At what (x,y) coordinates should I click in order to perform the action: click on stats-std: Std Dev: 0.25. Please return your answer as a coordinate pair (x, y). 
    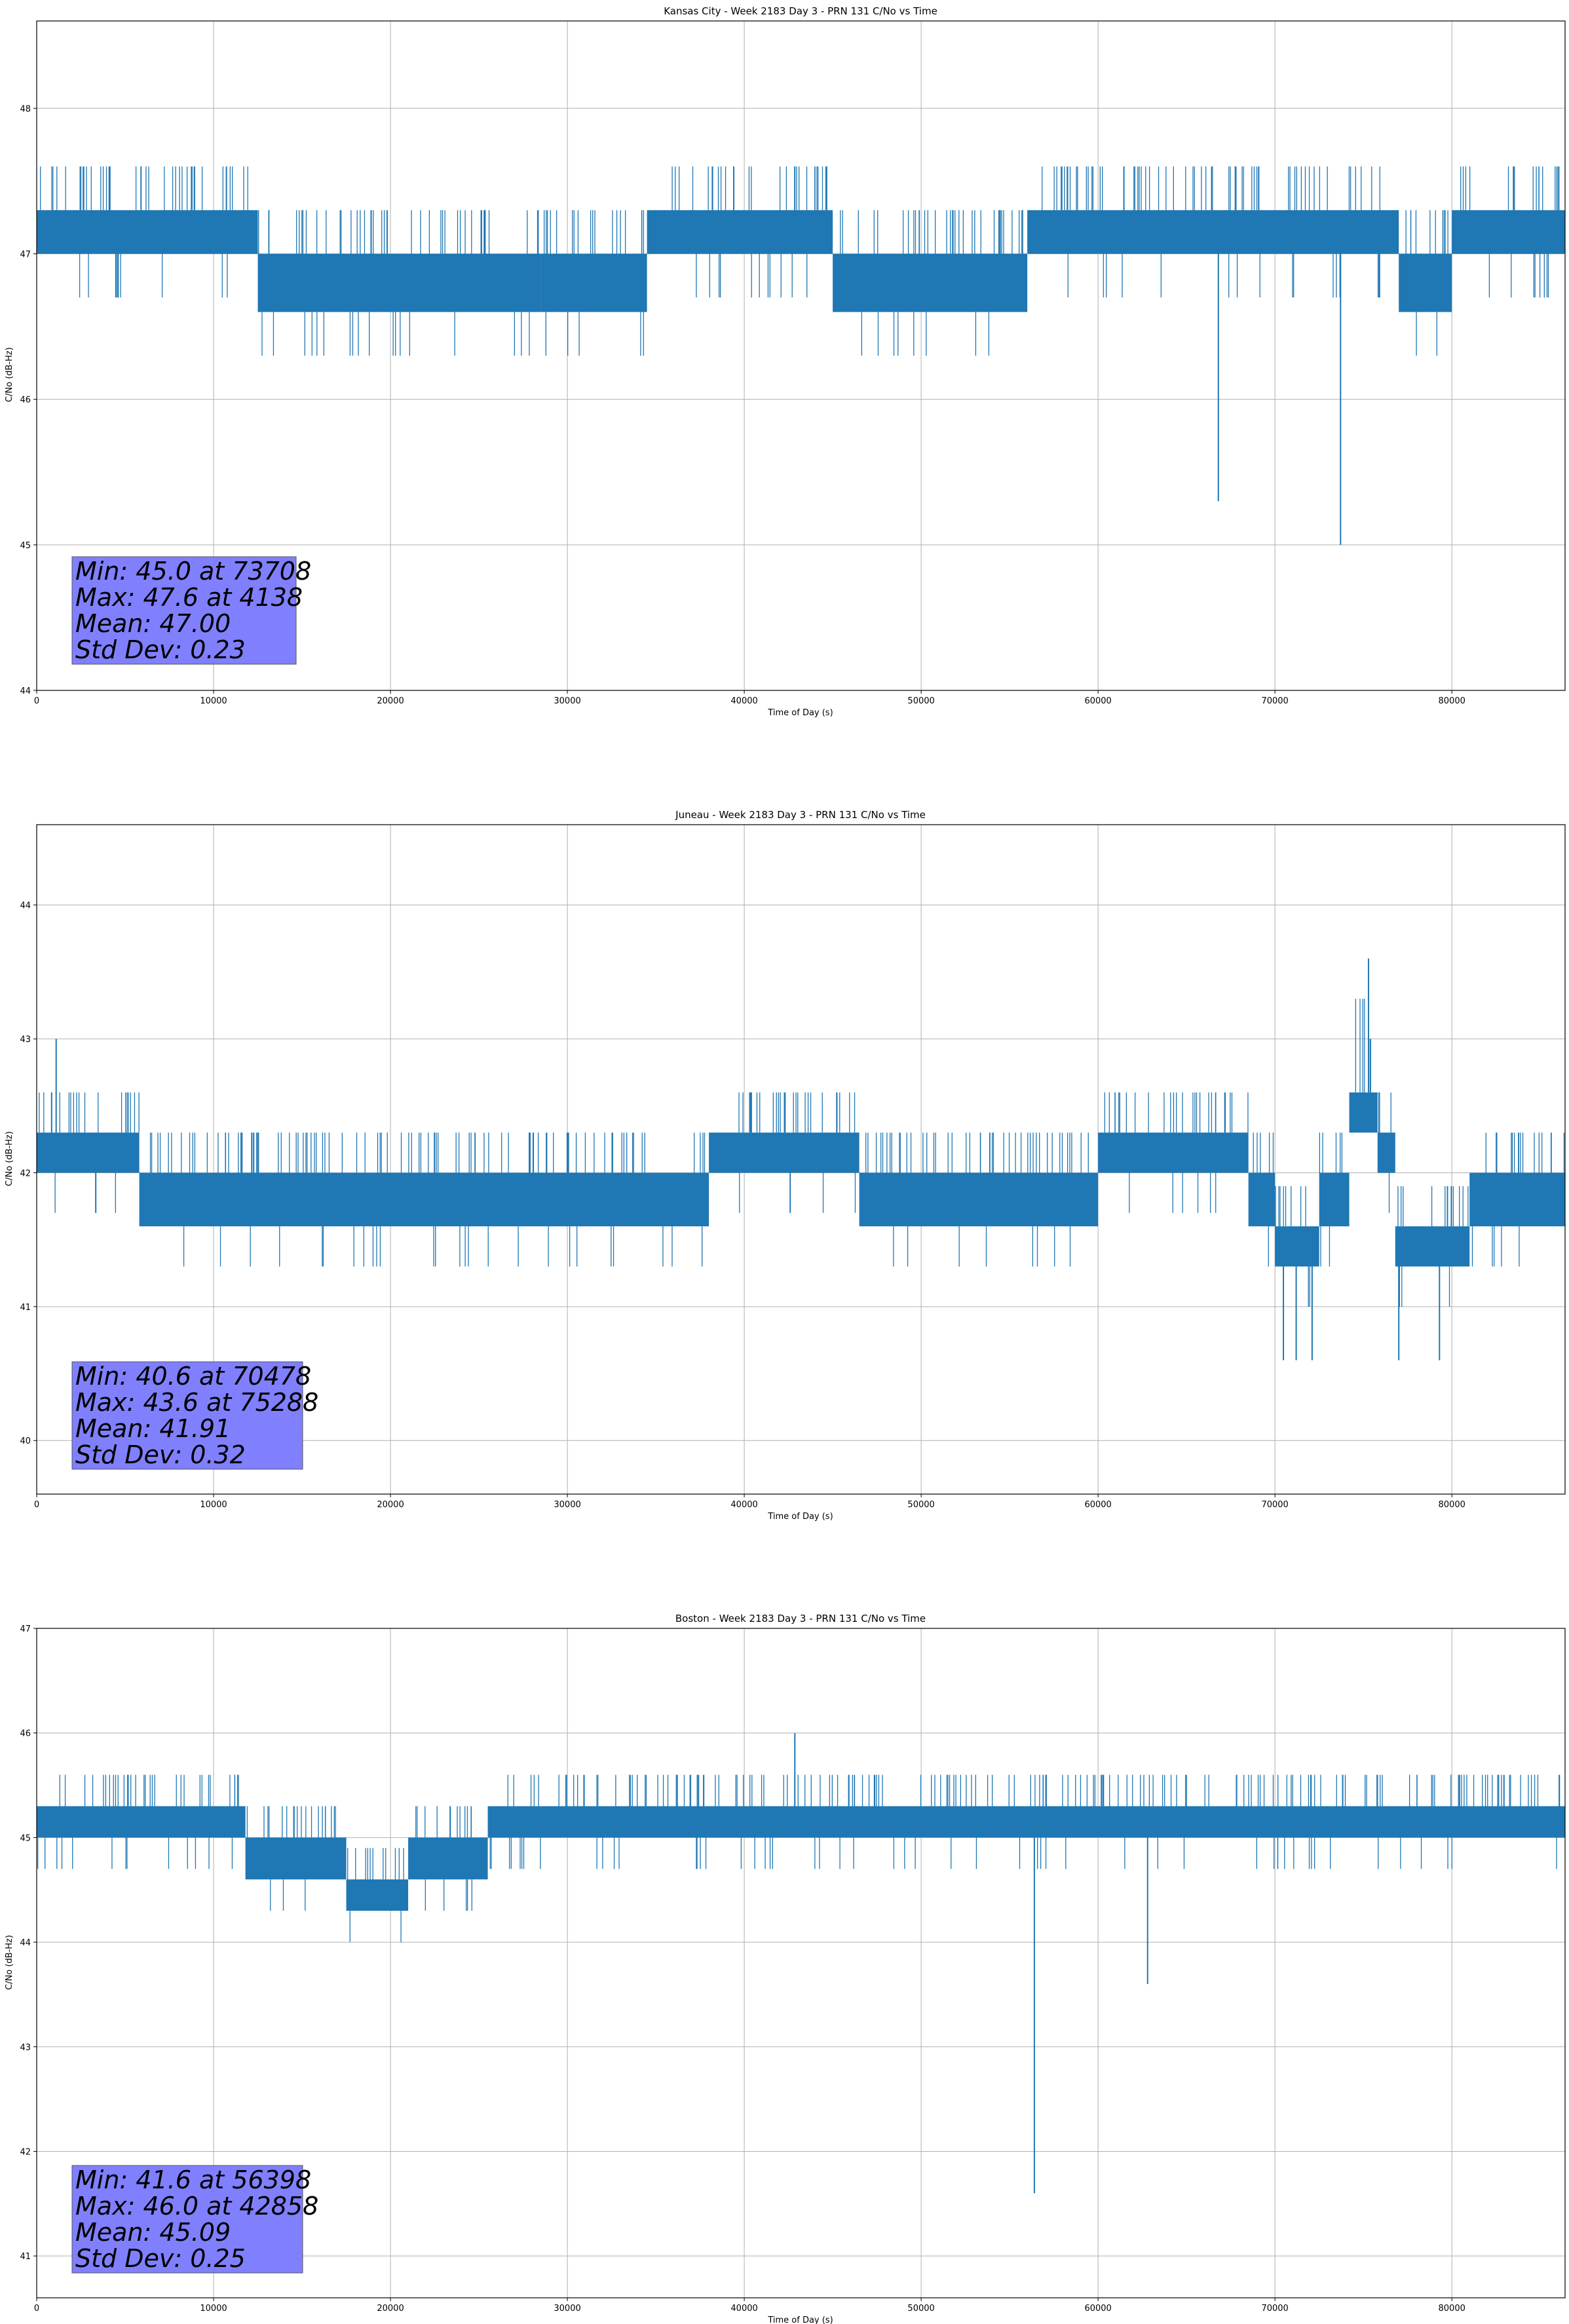
    Looking at the image, I should click on (160, 2258).